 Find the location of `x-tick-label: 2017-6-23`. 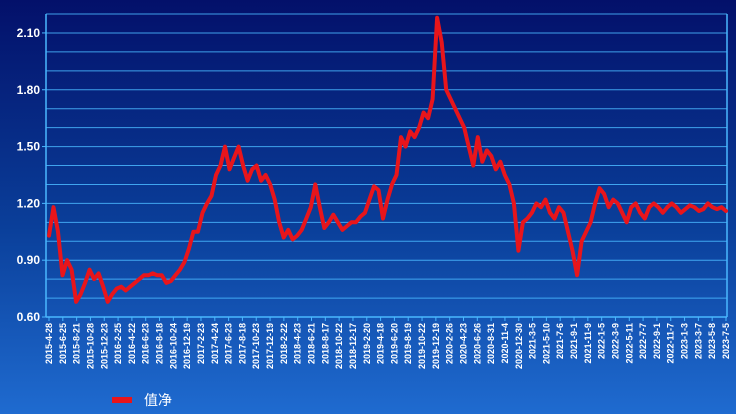

x-tick-label: 2017-6-23 is located at coordinates (229, 343).